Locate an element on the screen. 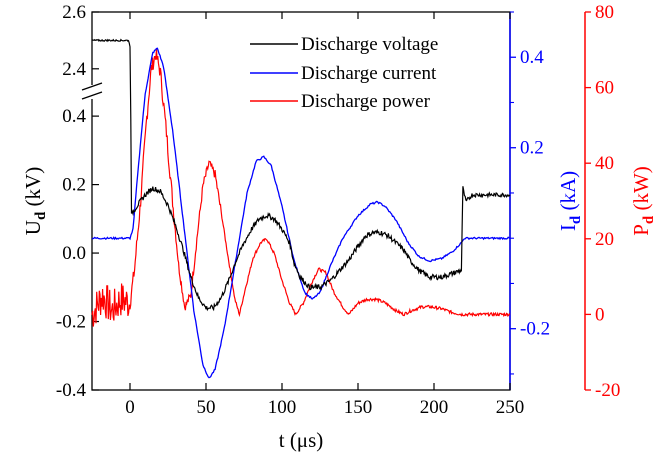  x-tick-label-3: 150 is located at coordinates (358, 407).